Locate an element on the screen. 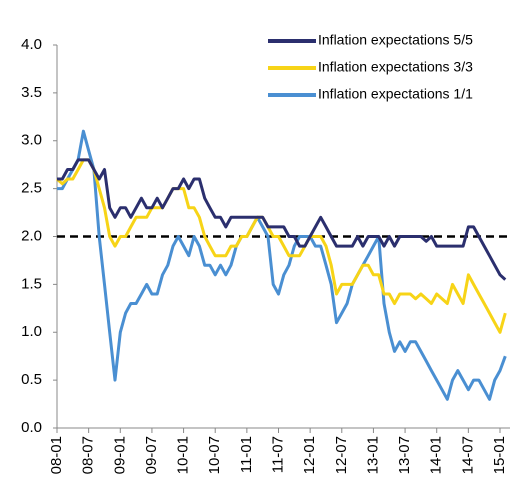 The image size is (519, 481). y-tick-label: 0.0 is located at coordinates (31, 427).